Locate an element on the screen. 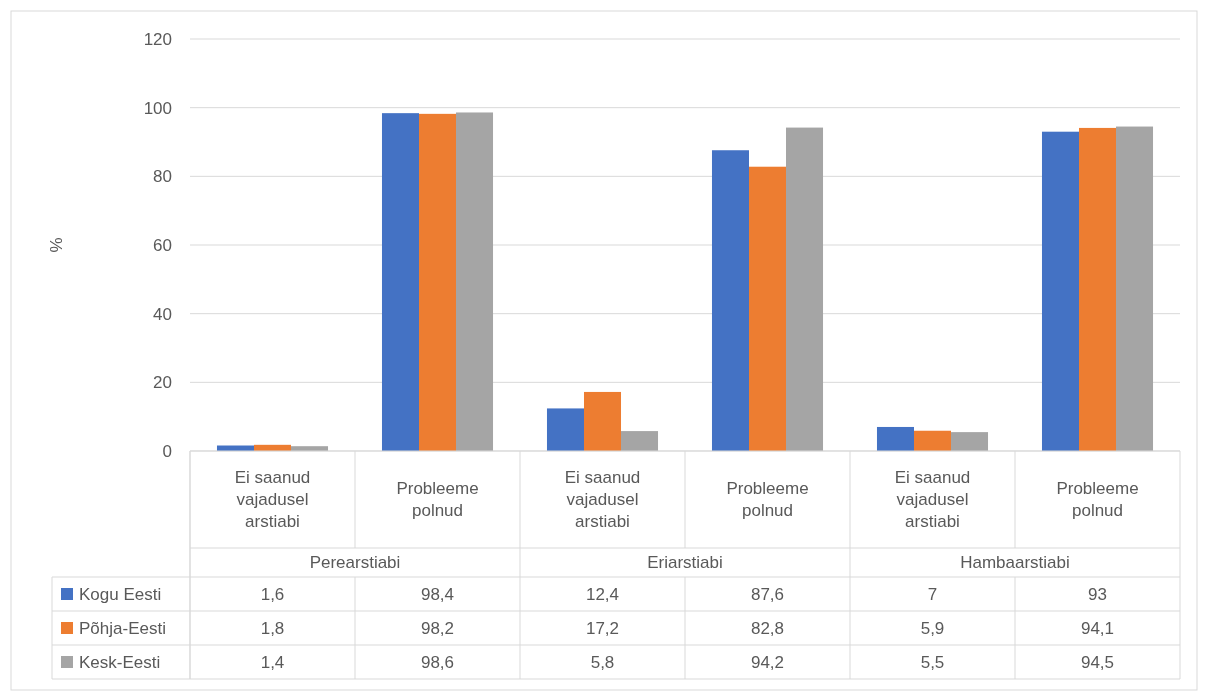  data-label: 98,6 is located at coordinates (437, 662).